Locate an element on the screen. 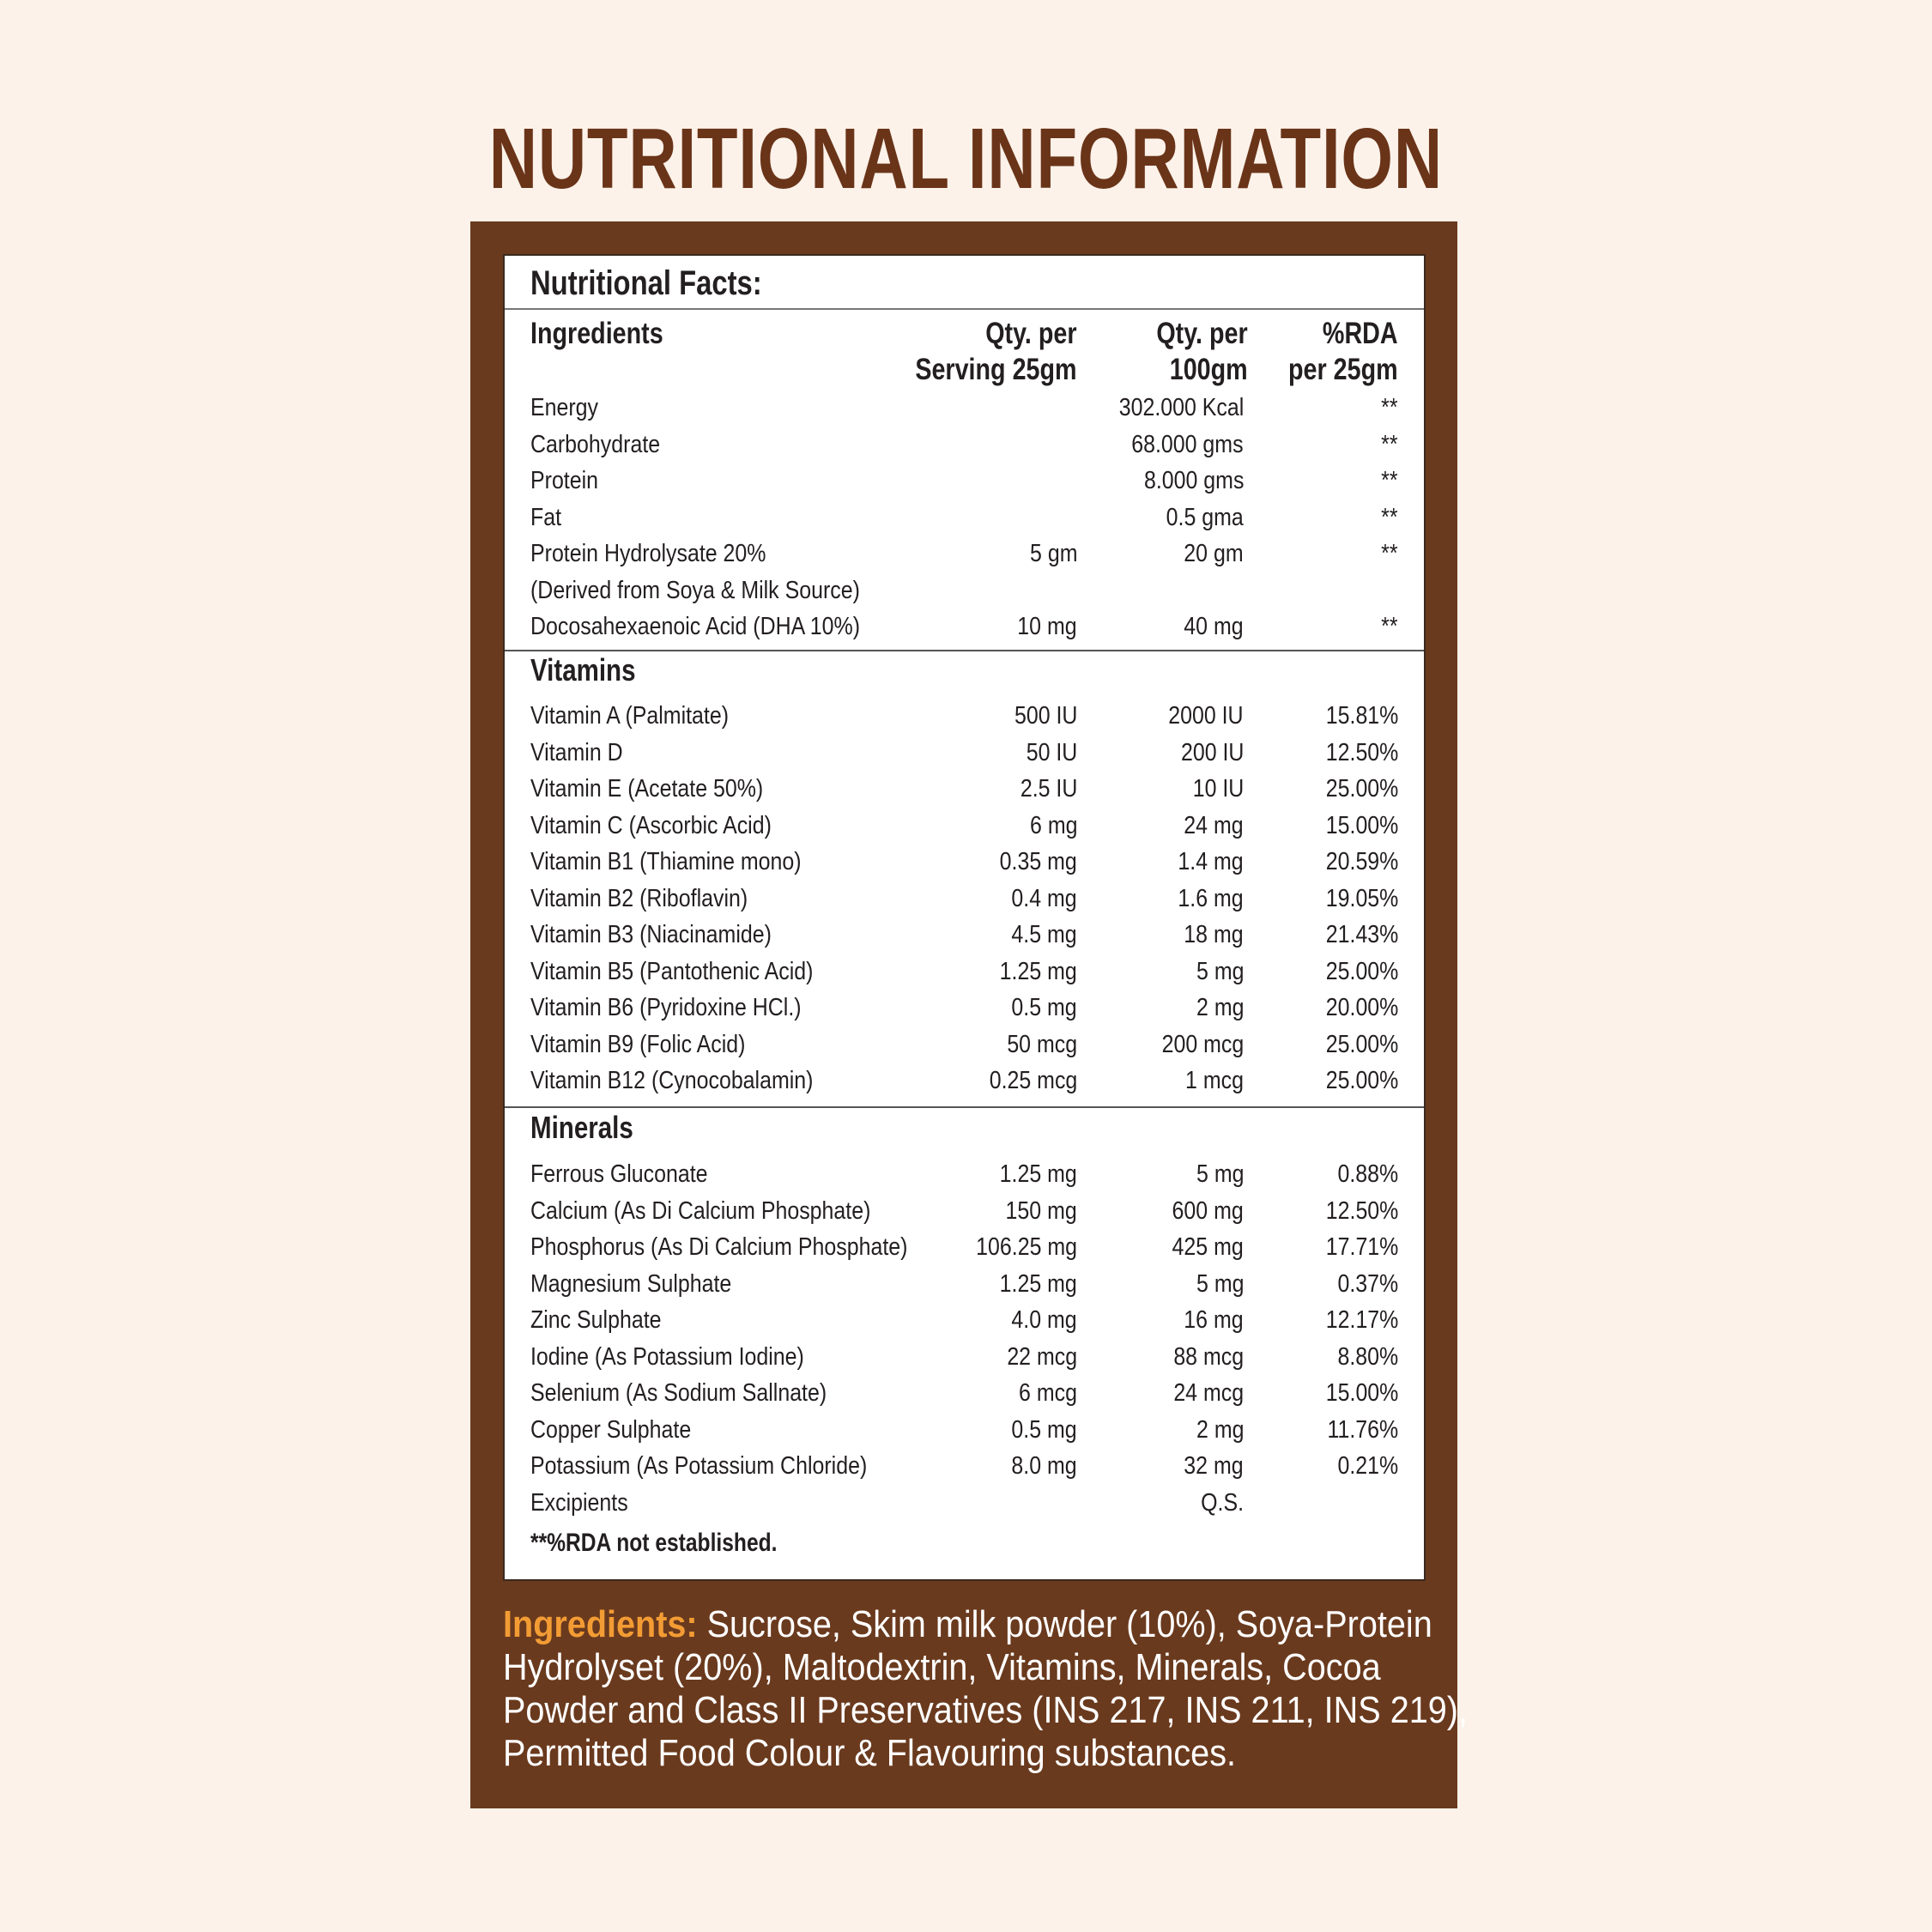 This screenshot has width=1932, height=1932. nutrient-name: Vitamin D is located at coordinates (576, 752).